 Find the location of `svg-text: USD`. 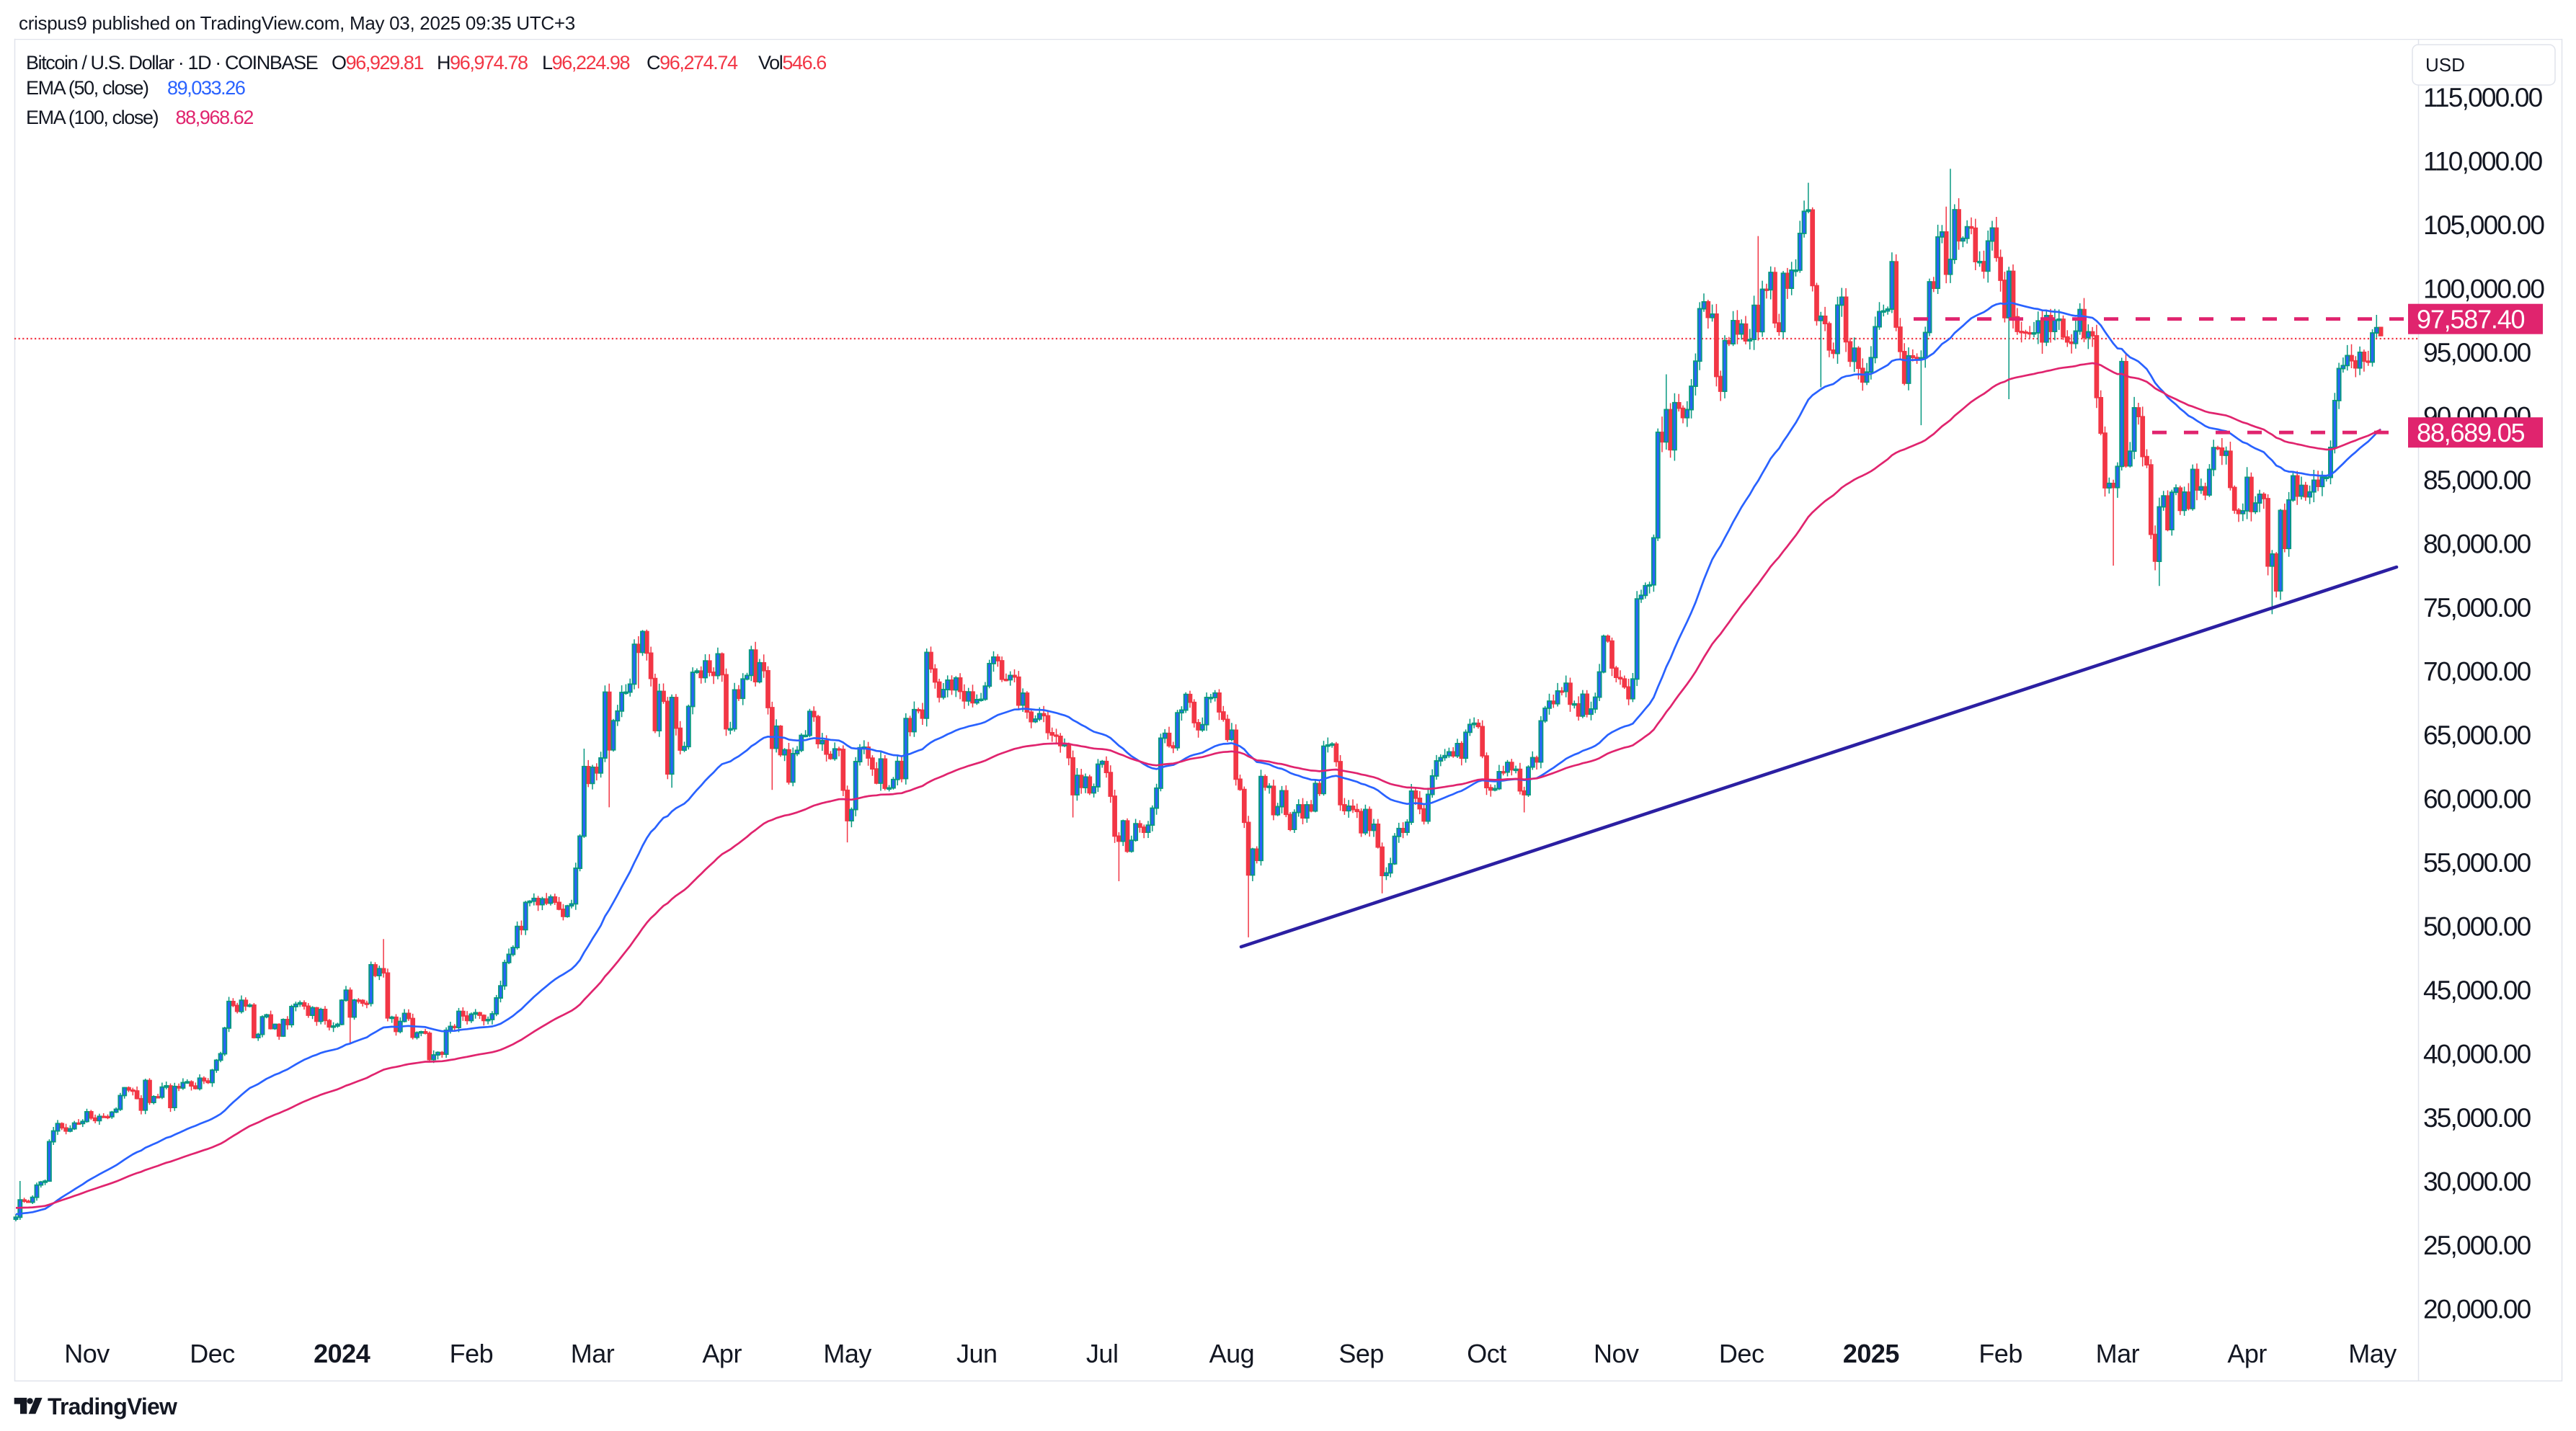

svg-text: USD is located at coordinates (2445, 65).